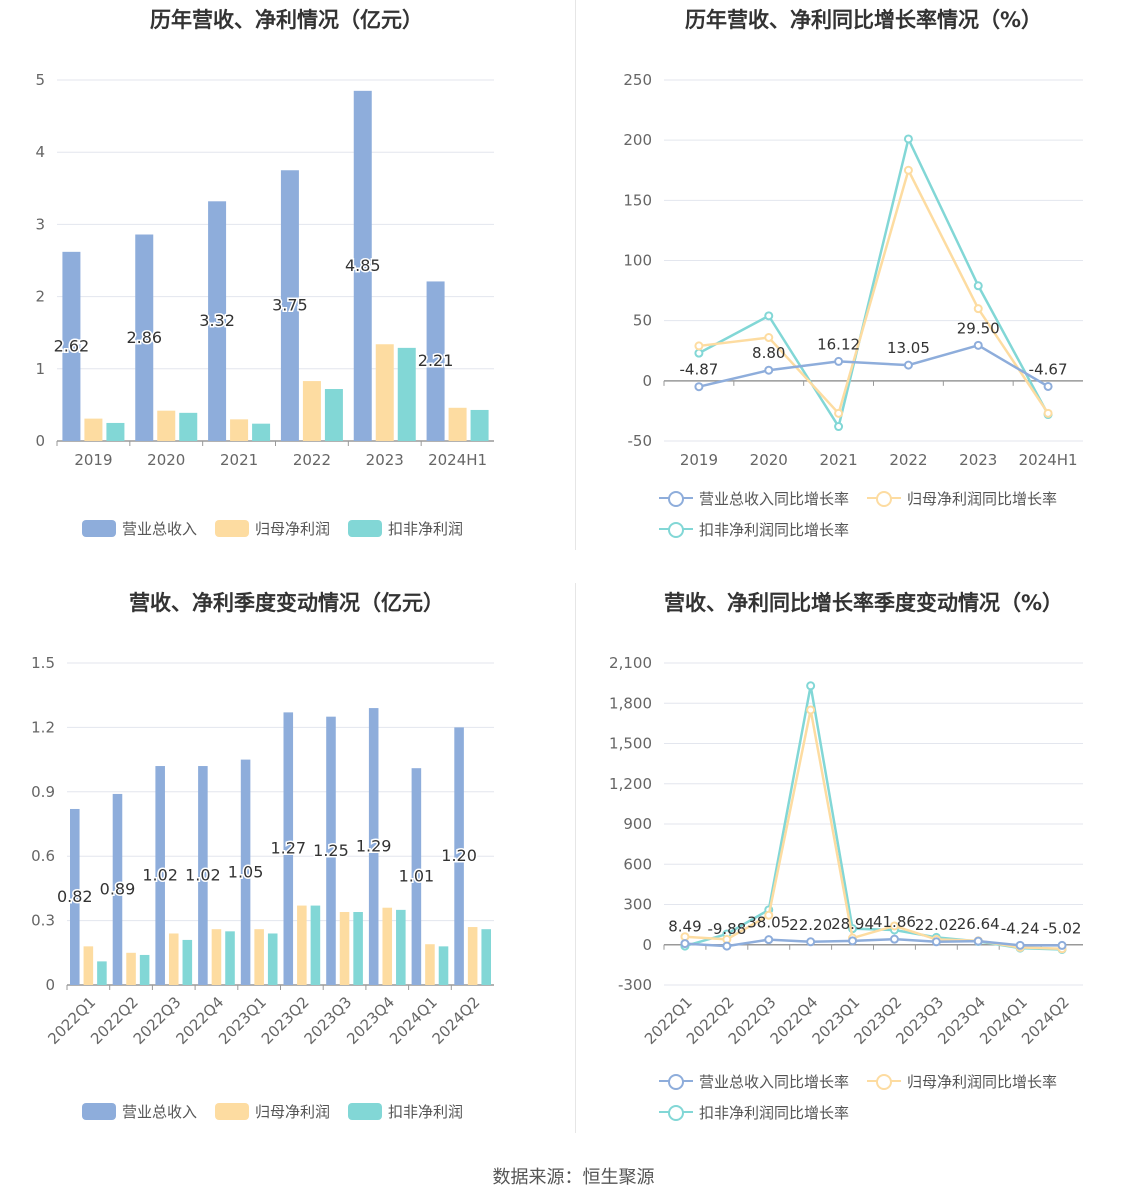  Describe the element at coordinates (852, 924) in the screenshot. I see `data-label: 28.94` at that location.